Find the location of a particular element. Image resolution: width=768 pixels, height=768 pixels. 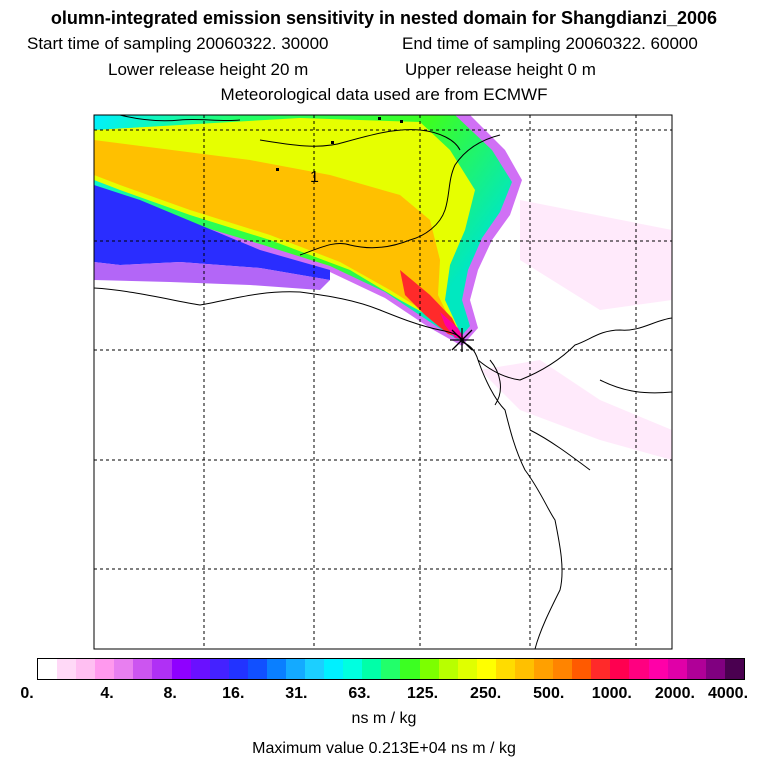

colorbar-tick-label: 0. is located at coordinates (27, 693).